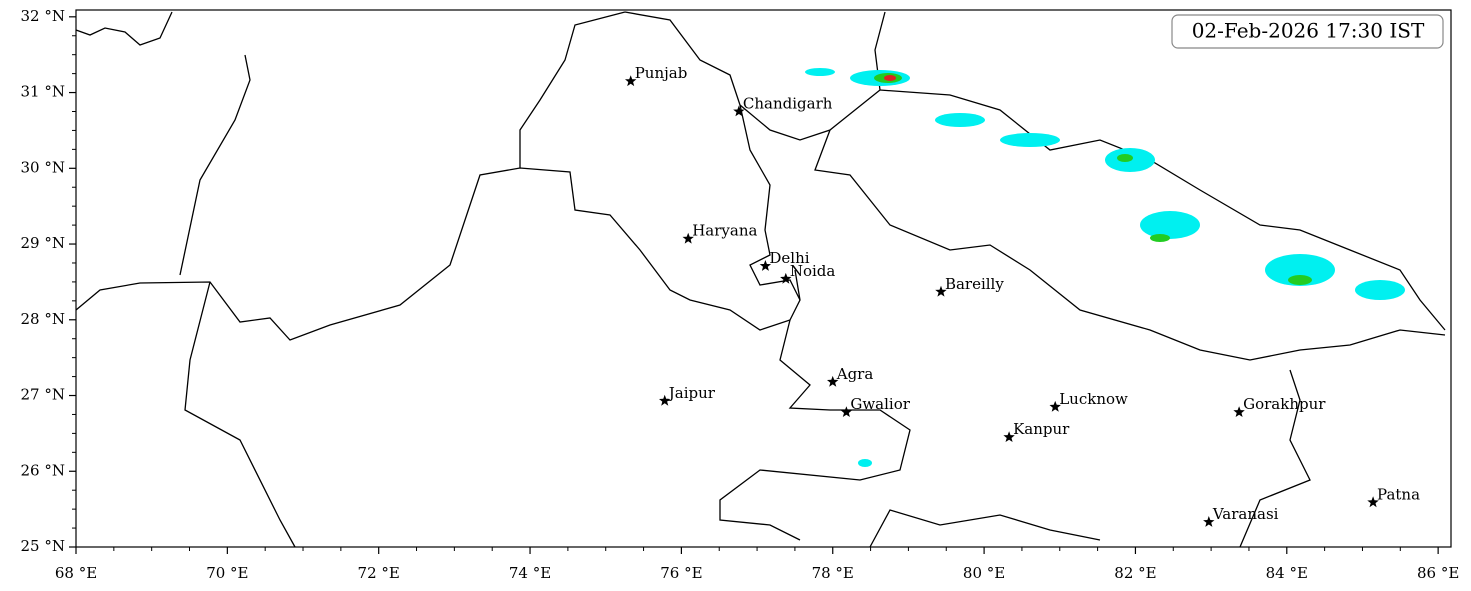 The height and width of the screenshot is (591, 1471). I want to click on x-tick-label: 78 °E, so click(833, 573).